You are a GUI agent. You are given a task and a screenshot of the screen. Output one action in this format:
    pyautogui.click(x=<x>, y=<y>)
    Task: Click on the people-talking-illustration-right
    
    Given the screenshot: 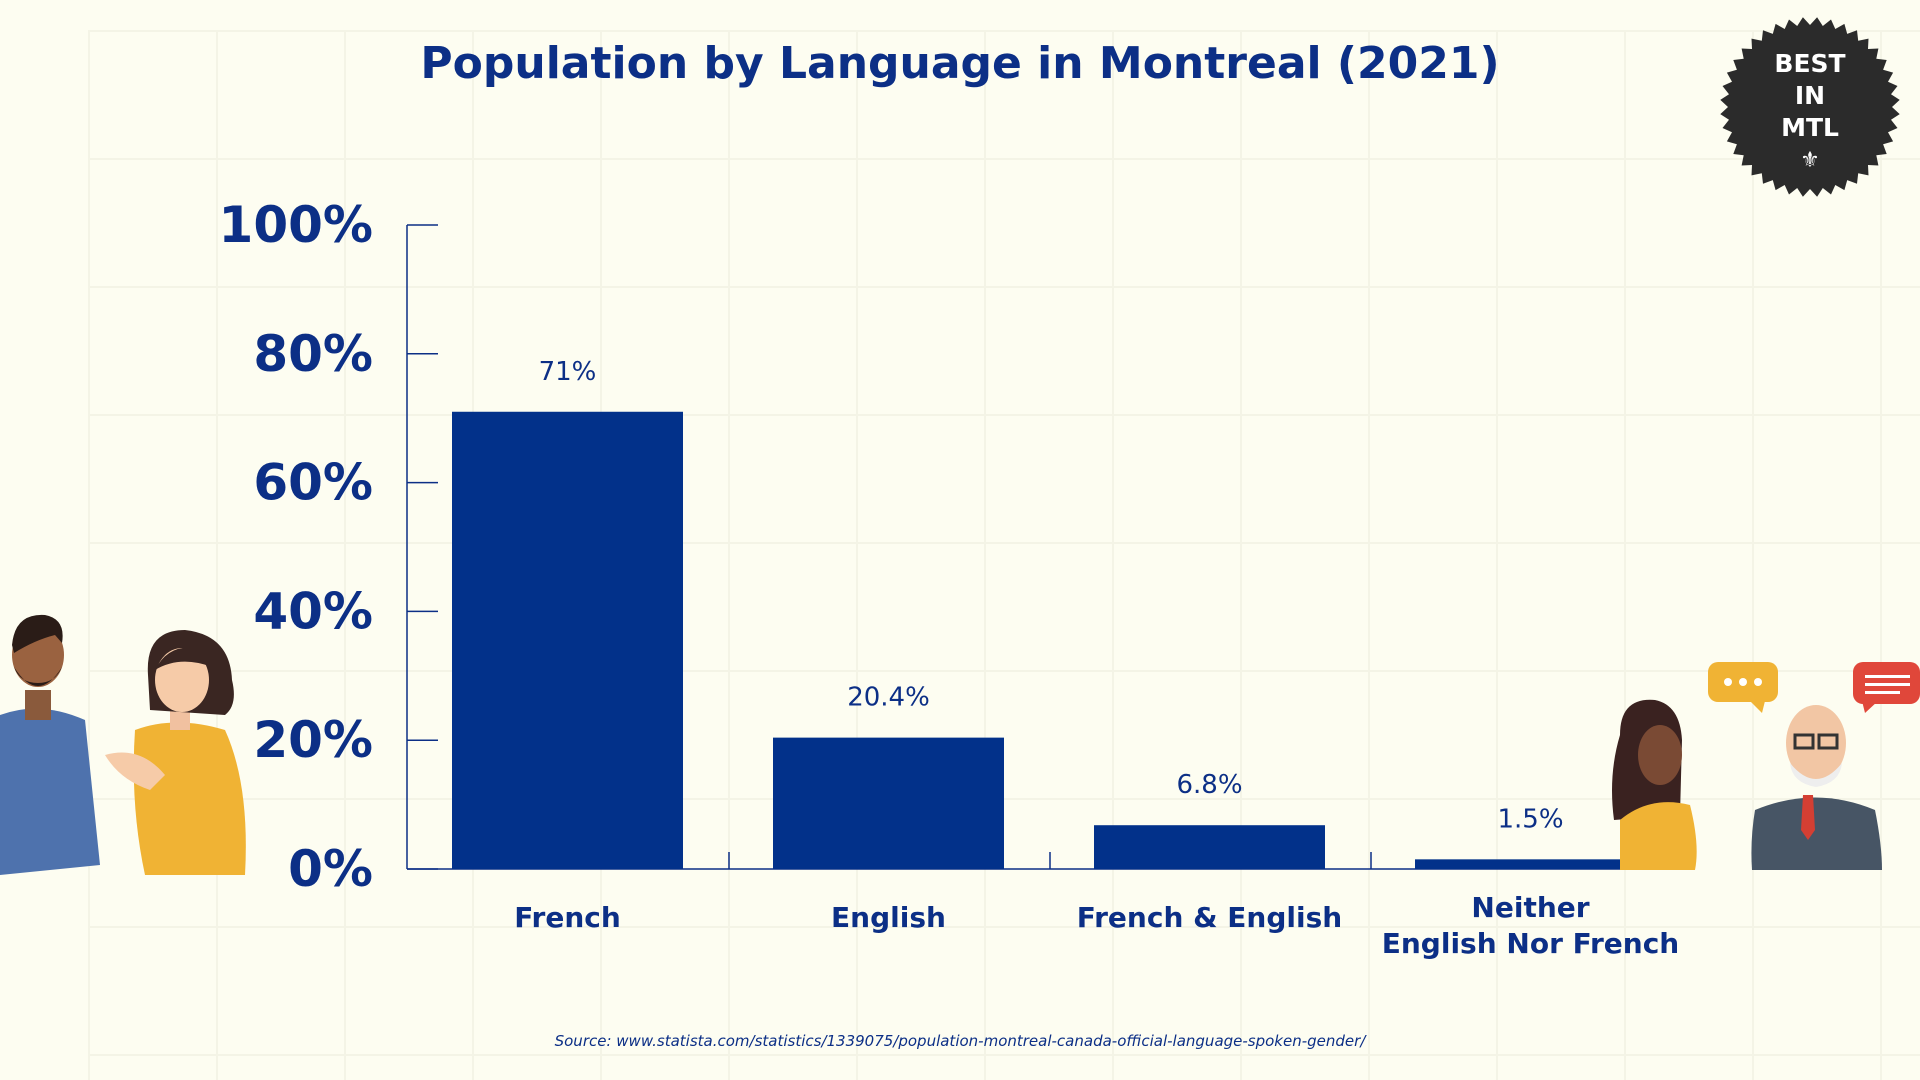 What is the action you would take?
    pyautogui.click(x=1766, y=766)
    